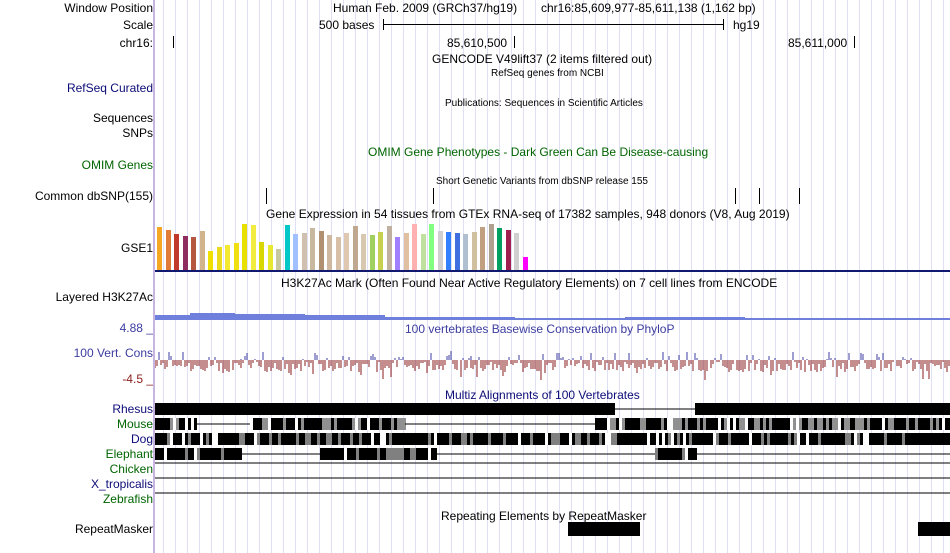 Image resolution: width=950 pixels, height=553 pixels. I want to click on gtex-label: GSE1, so click(136, 248).